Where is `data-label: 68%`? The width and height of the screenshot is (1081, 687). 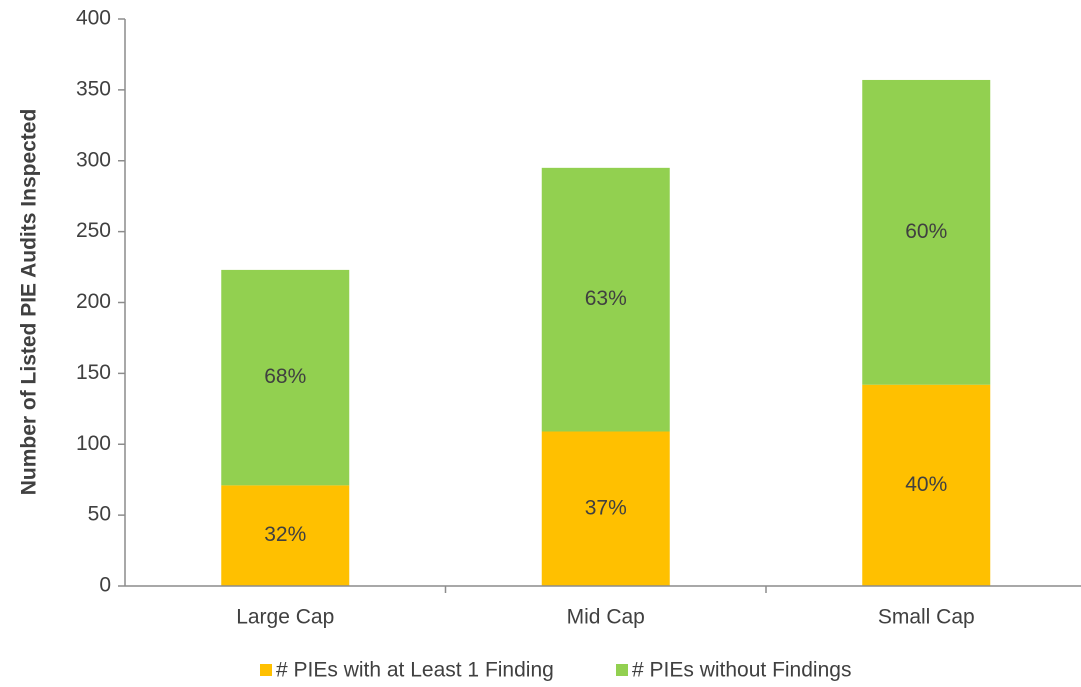
data-label: 68% is located at coordinates (285, 376).